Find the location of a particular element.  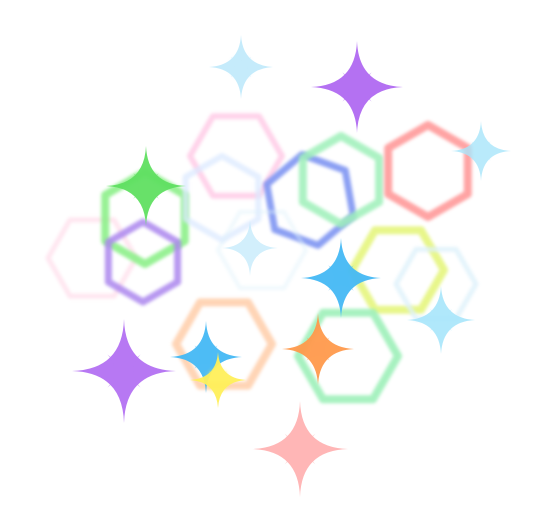

sparkle-blue-center is located at coordinates (341, 278).